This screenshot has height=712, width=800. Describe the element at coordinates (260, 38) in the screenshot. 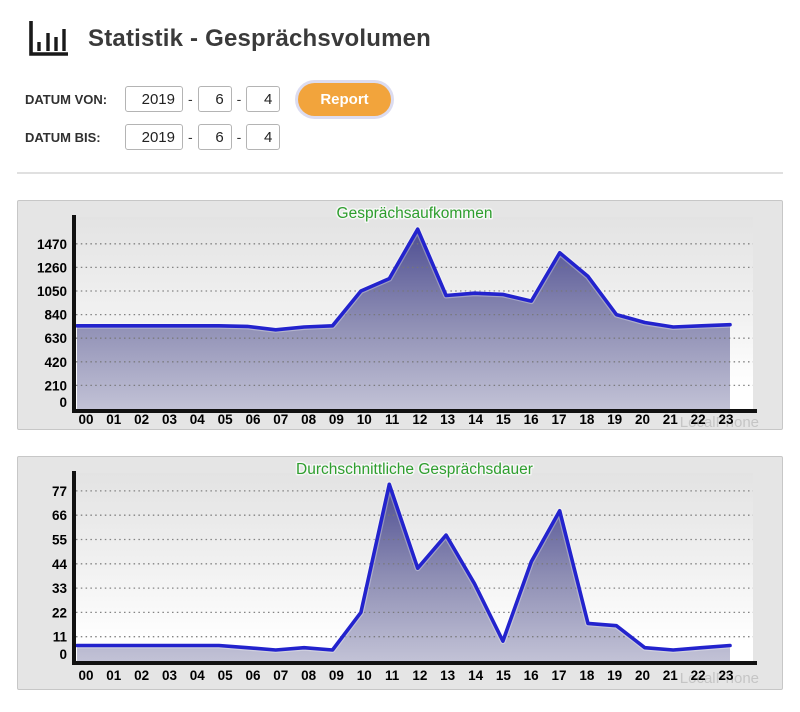

I see `page-title: Statistik - Gesprächsvolumen` at that location.